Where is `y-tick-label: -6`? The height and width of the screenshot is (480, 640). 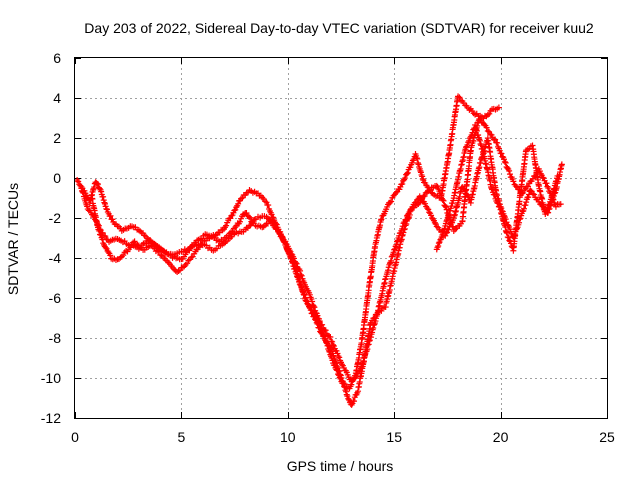
y-tick-label: -6 is located at coordinates (55, 298).